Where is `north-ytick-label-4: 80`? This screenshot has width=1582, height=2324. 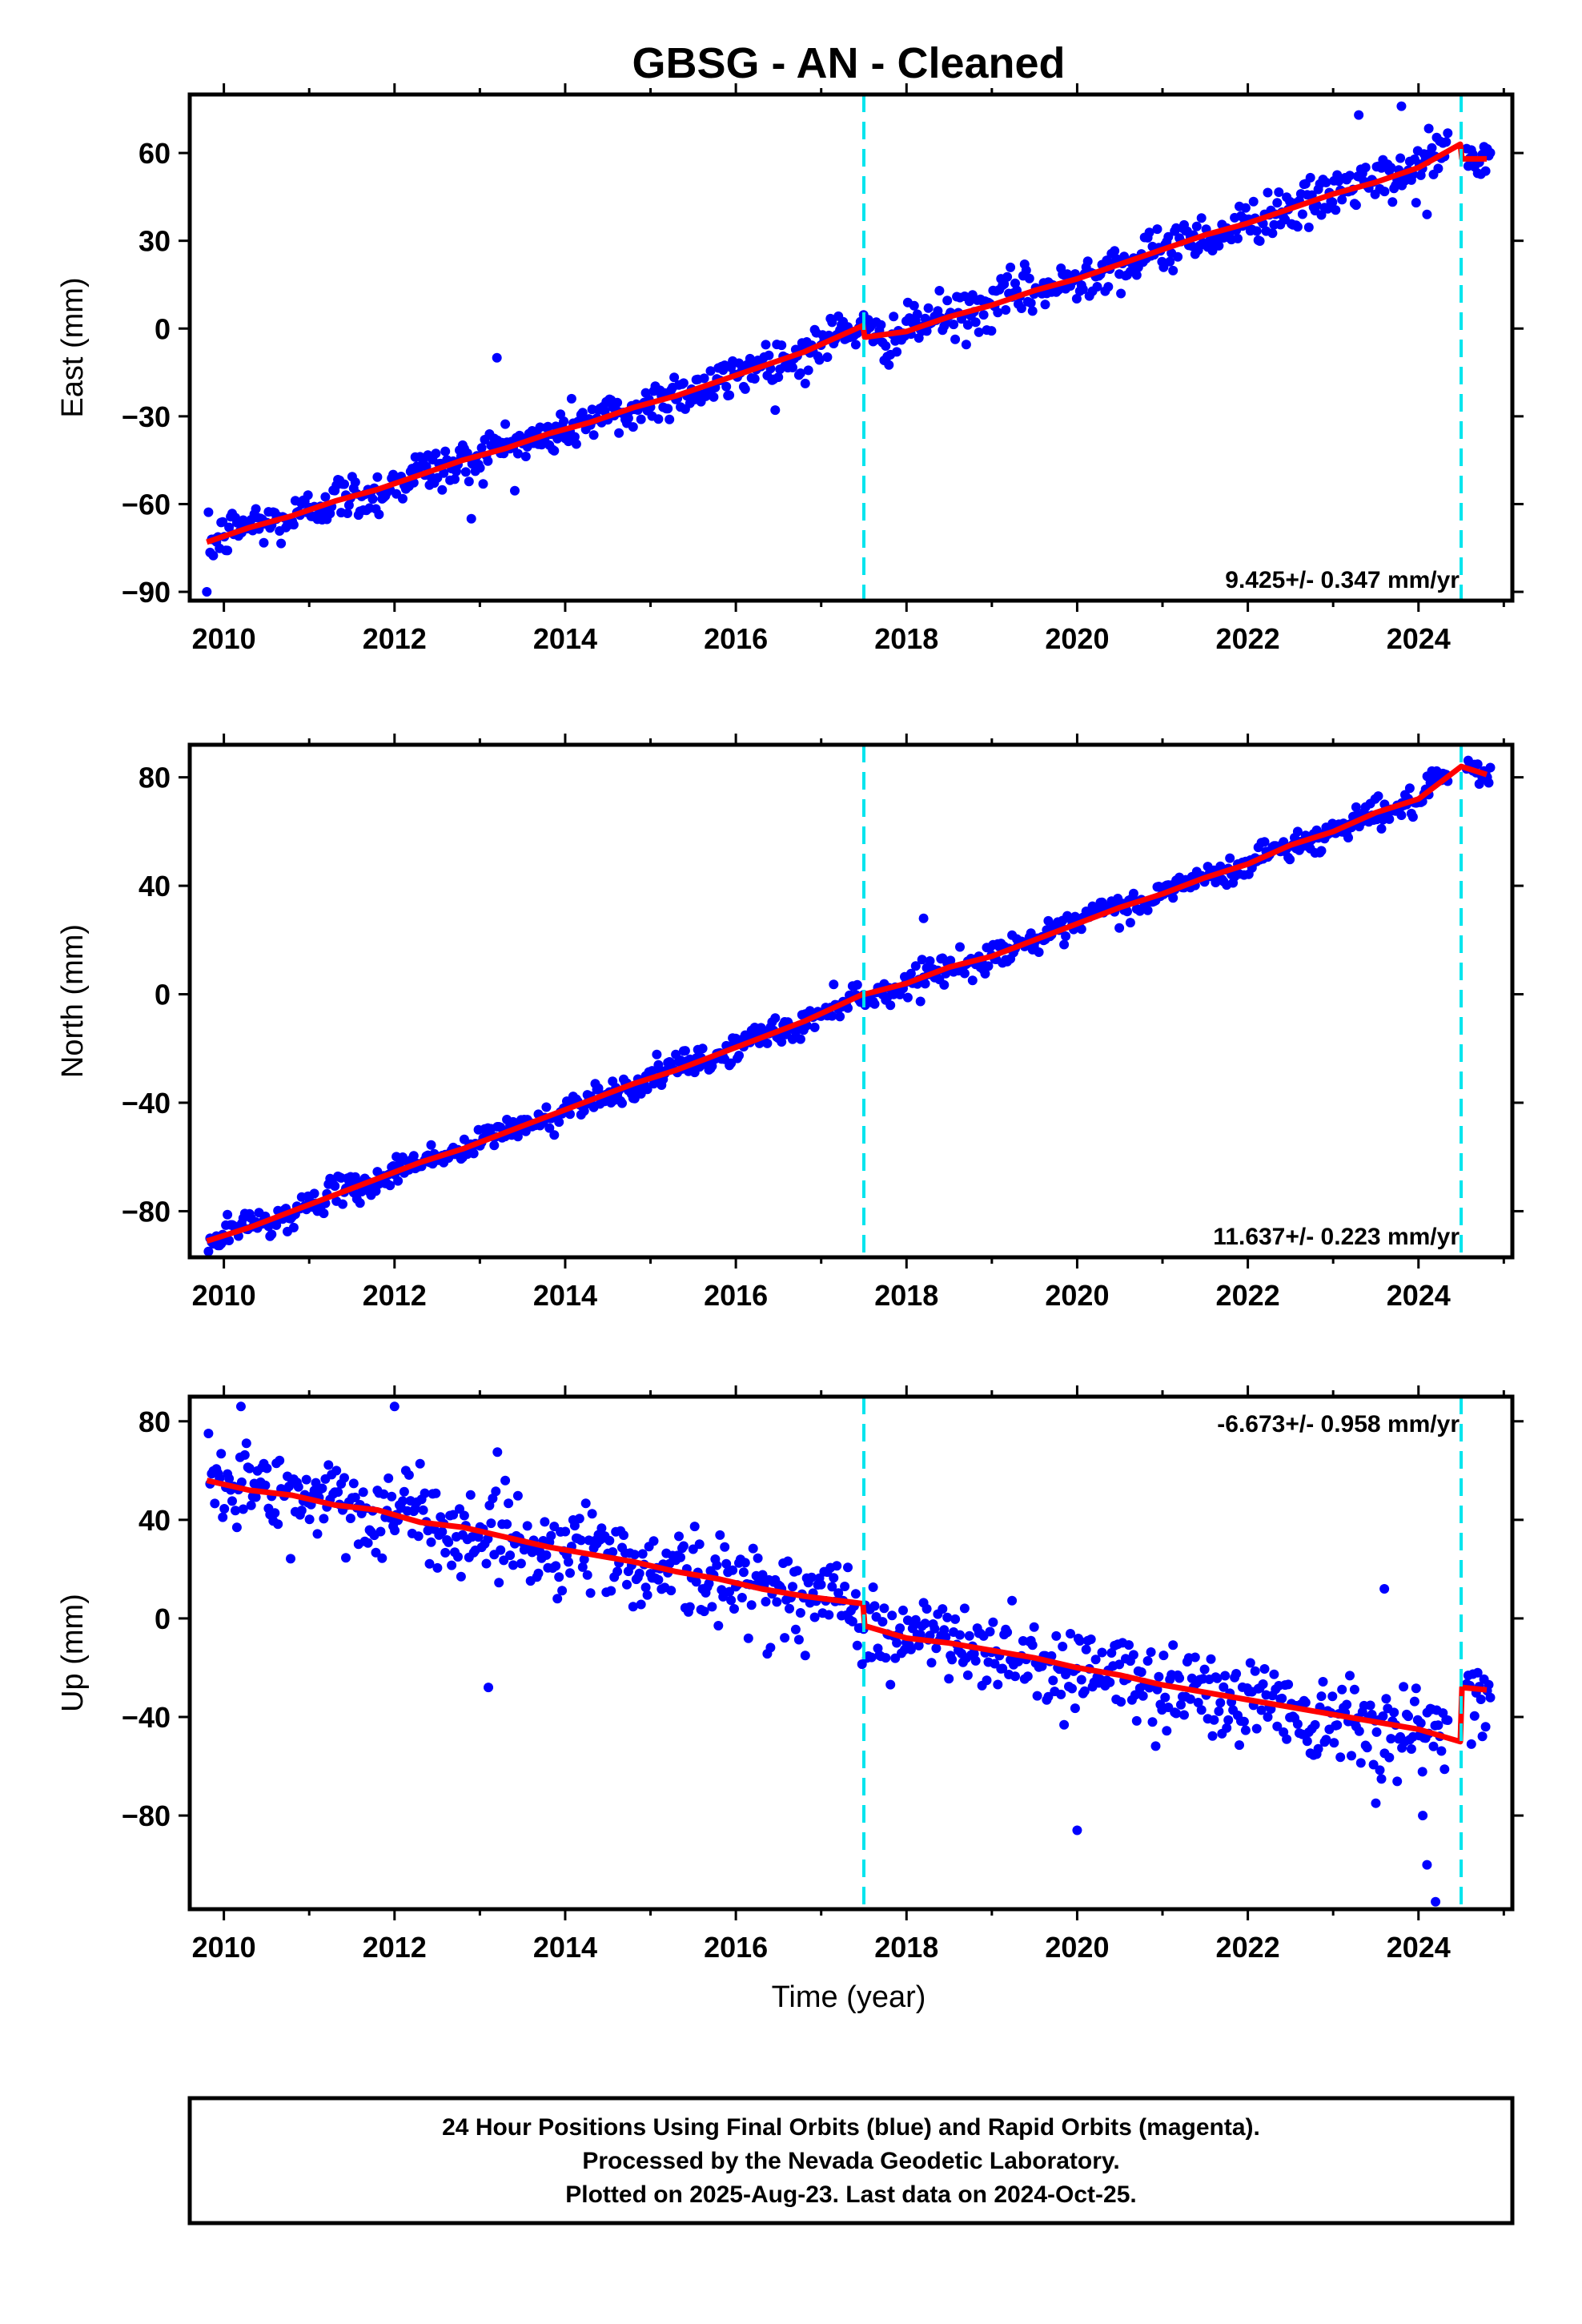 north-ytick-label-4: 80 is located at coordinates (155, 778).